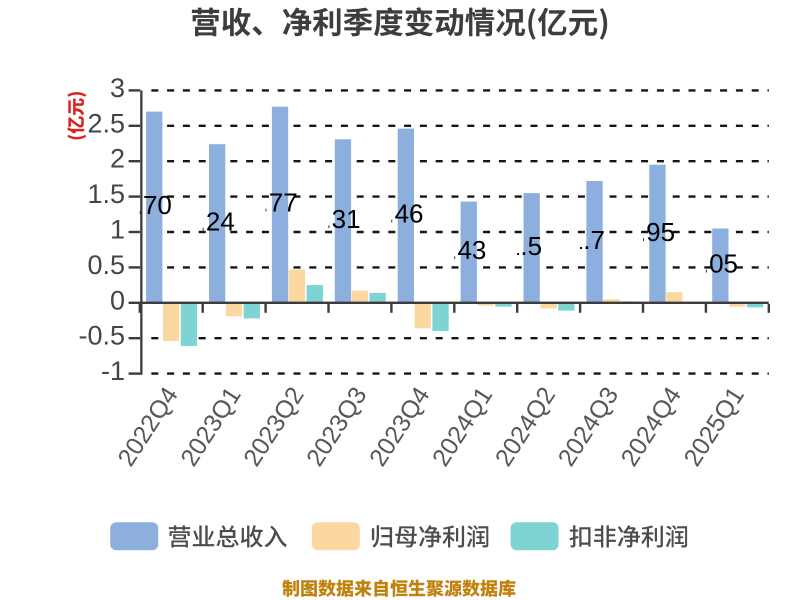 The image size is (800, 600). I want to click on svg-text: 1, so click(117, 230).